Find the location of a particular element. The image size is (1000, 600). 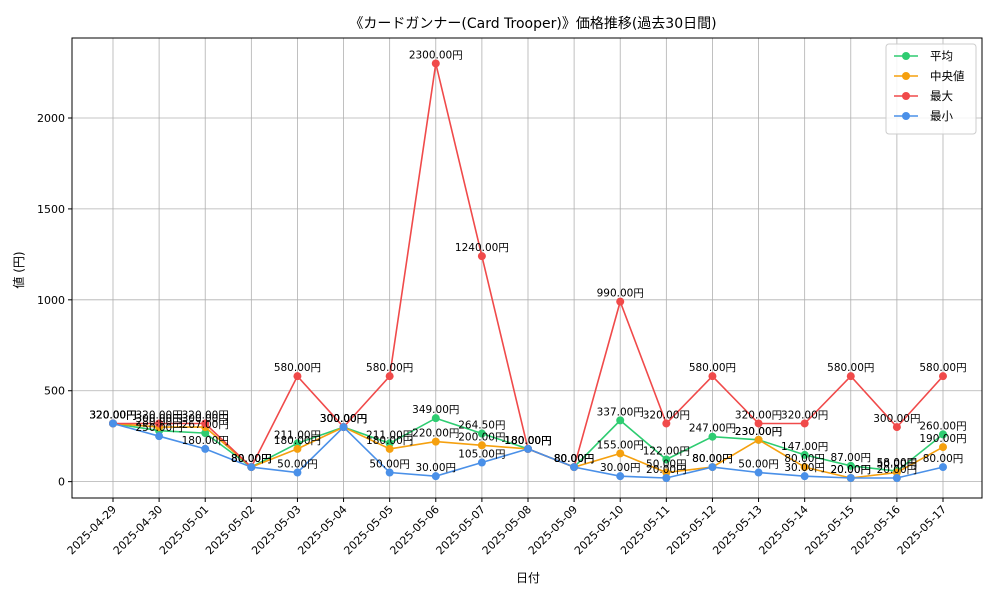

data-label: 264.50円 is located at coordinates (481, 426).